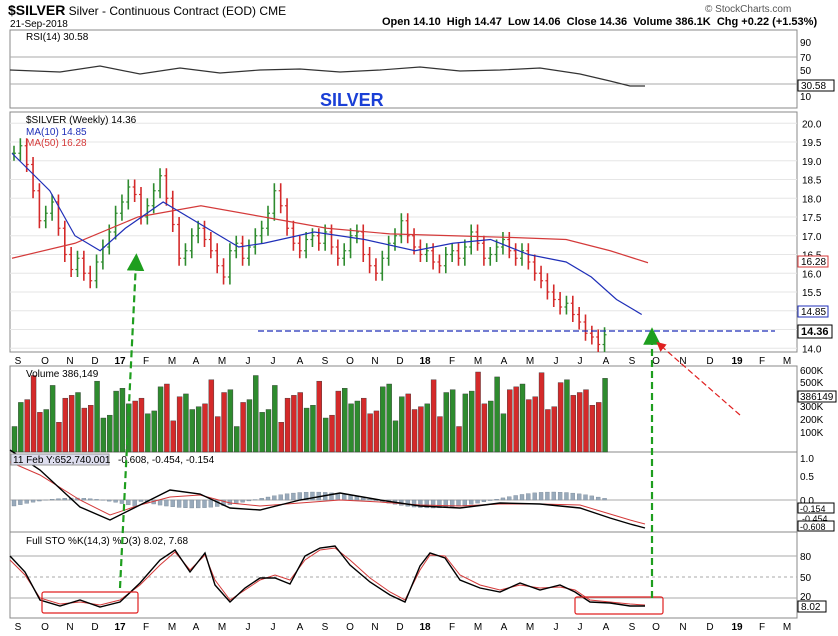 The height and width of the screenshot is (636, 838). Describe the element at coordinates (806, 71) in the screenshot. I see `rsi-tick-50: 50` at that location.